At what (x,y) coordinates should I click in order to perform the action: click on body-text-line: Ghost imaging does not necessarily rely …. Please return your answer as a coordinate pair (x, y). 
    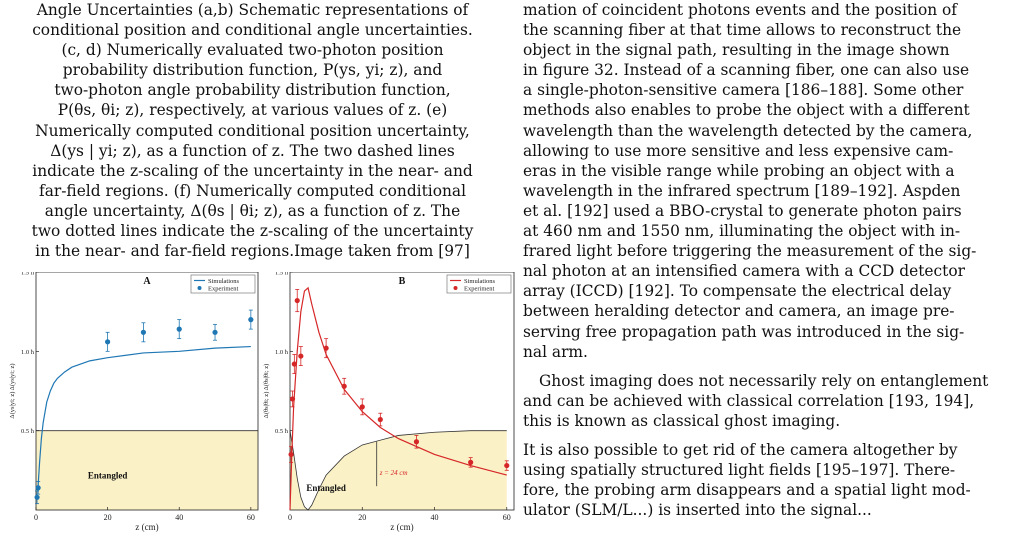
    Looking at the image, I should click on (764, 380).